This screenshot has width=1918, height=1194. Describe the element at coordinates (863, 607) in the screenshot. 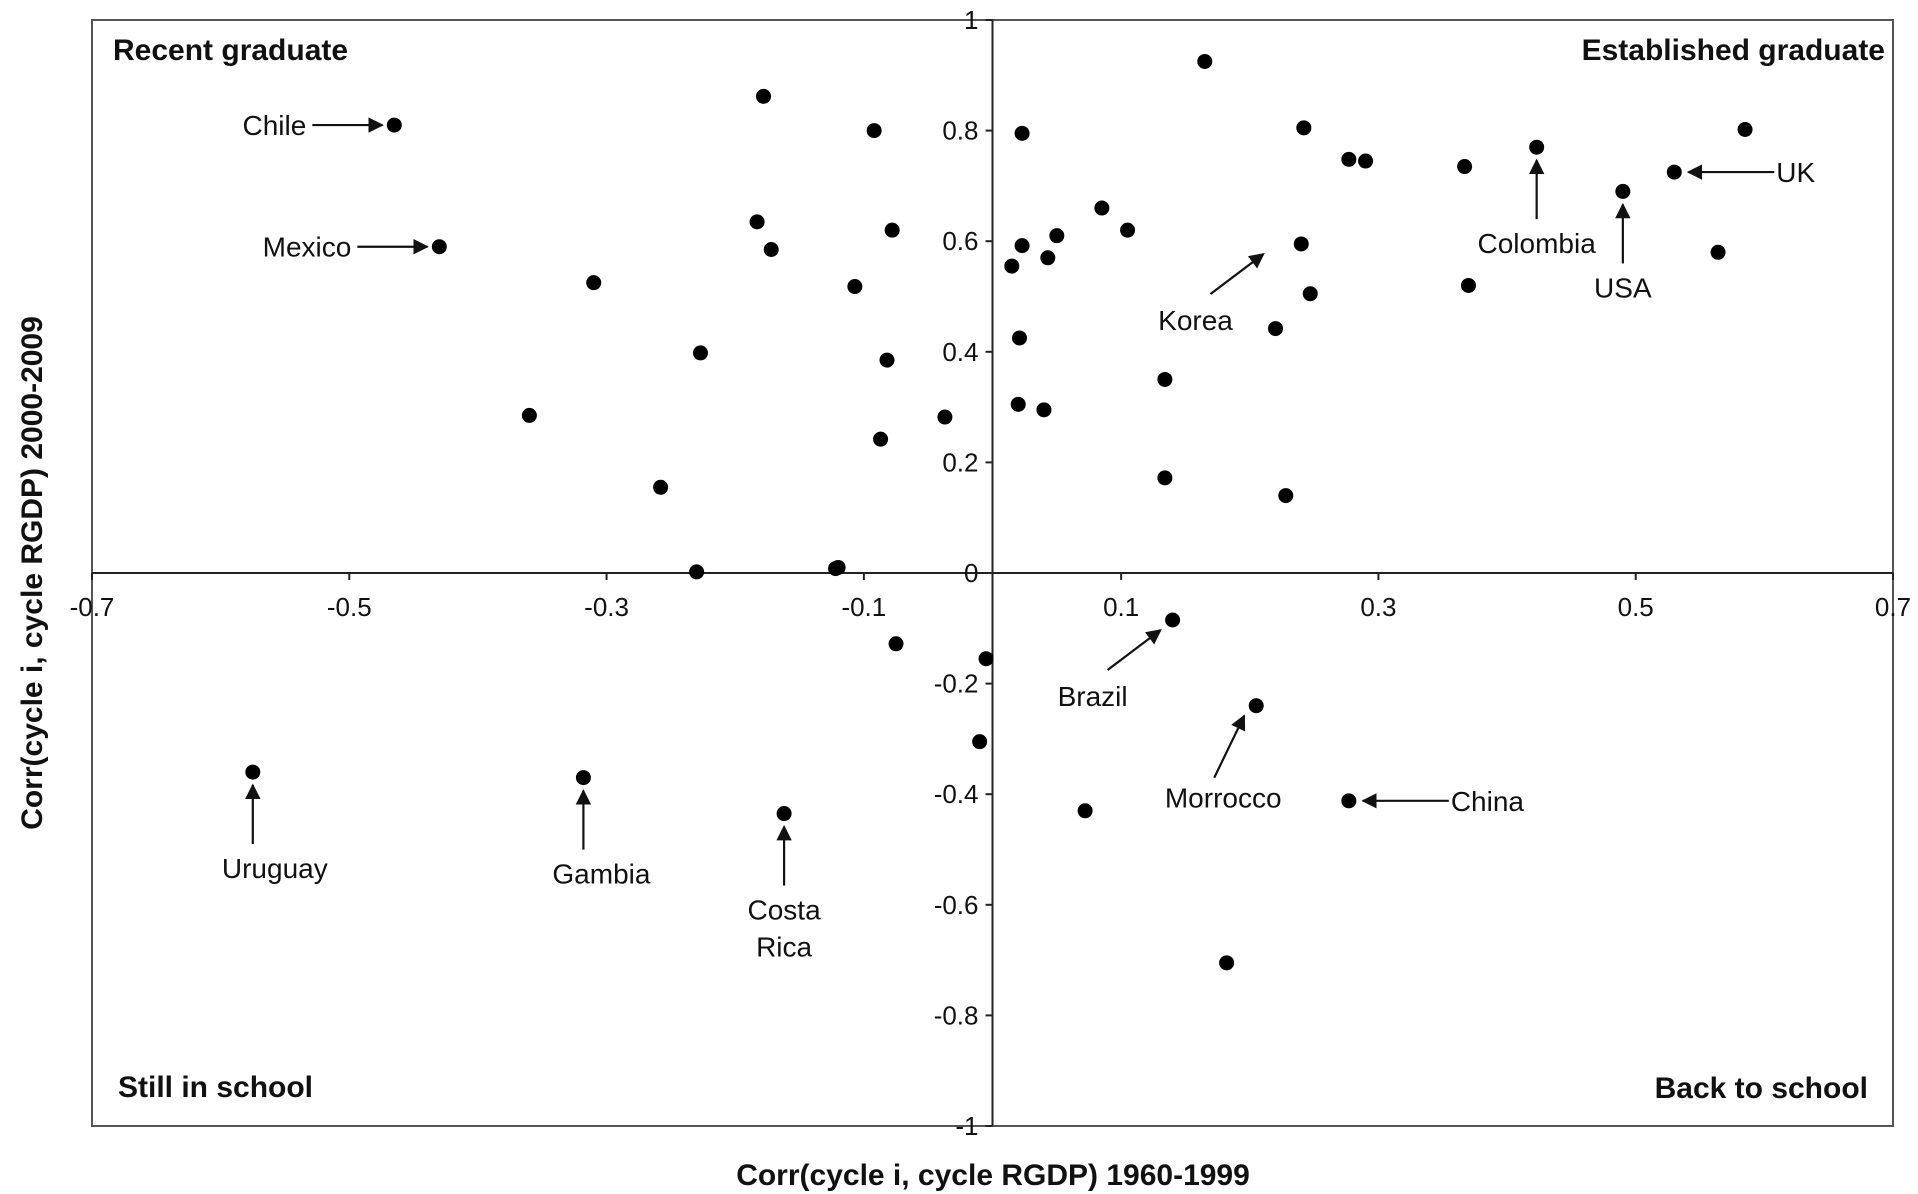

I see `x-tick-label: -0.1` at that location.